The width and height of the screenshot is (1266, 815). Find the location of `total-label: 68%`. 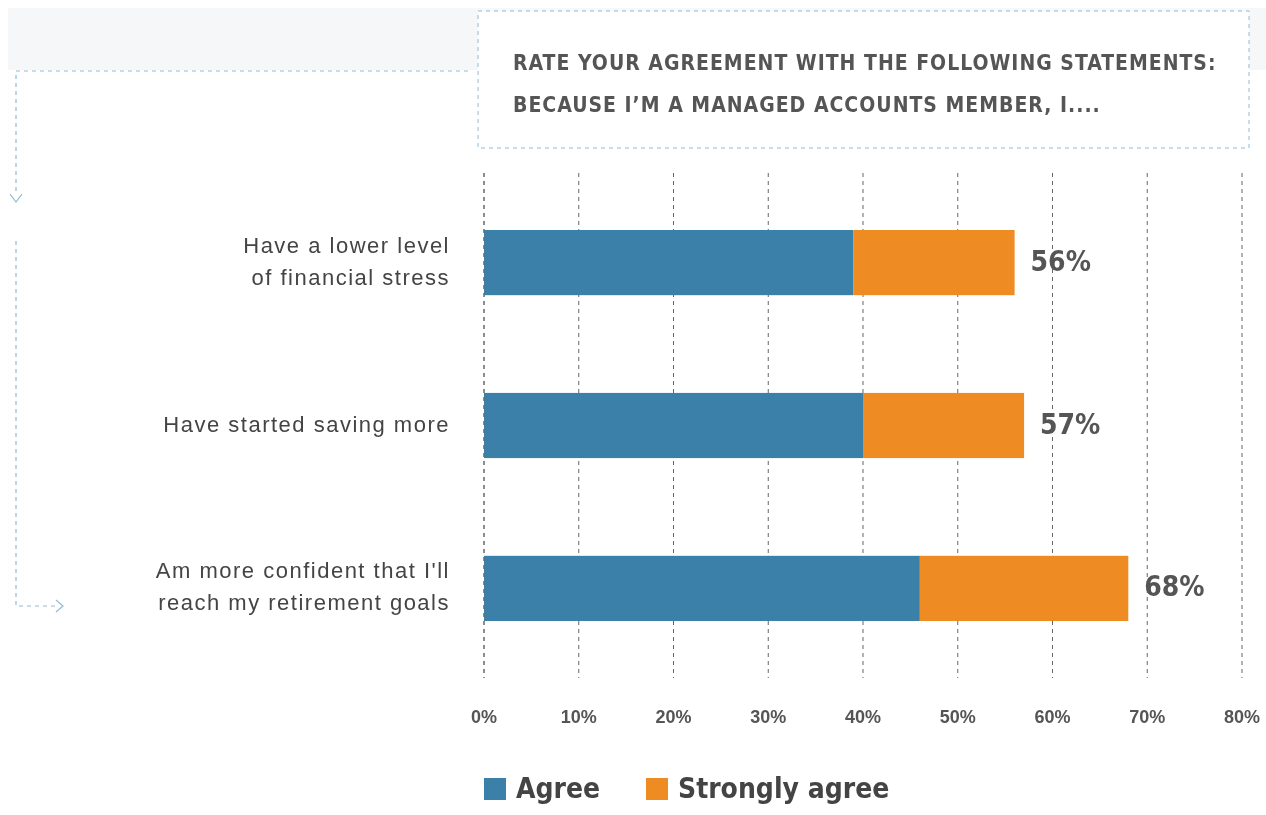

total-label: 68% is located at coordinates (1174, 587).